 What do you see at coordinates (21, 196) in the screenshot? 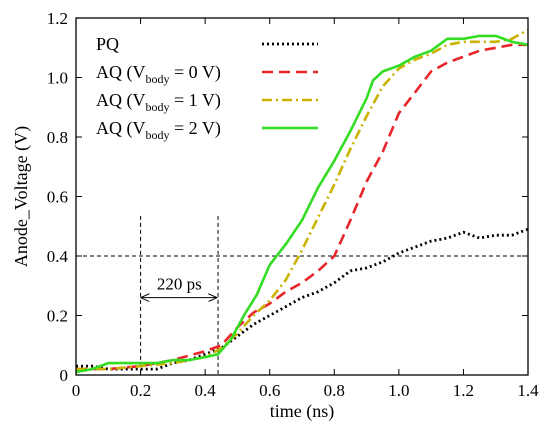
I see `y-axis-title: Anode_Voltage (V)` at bounding box center [21, 196].